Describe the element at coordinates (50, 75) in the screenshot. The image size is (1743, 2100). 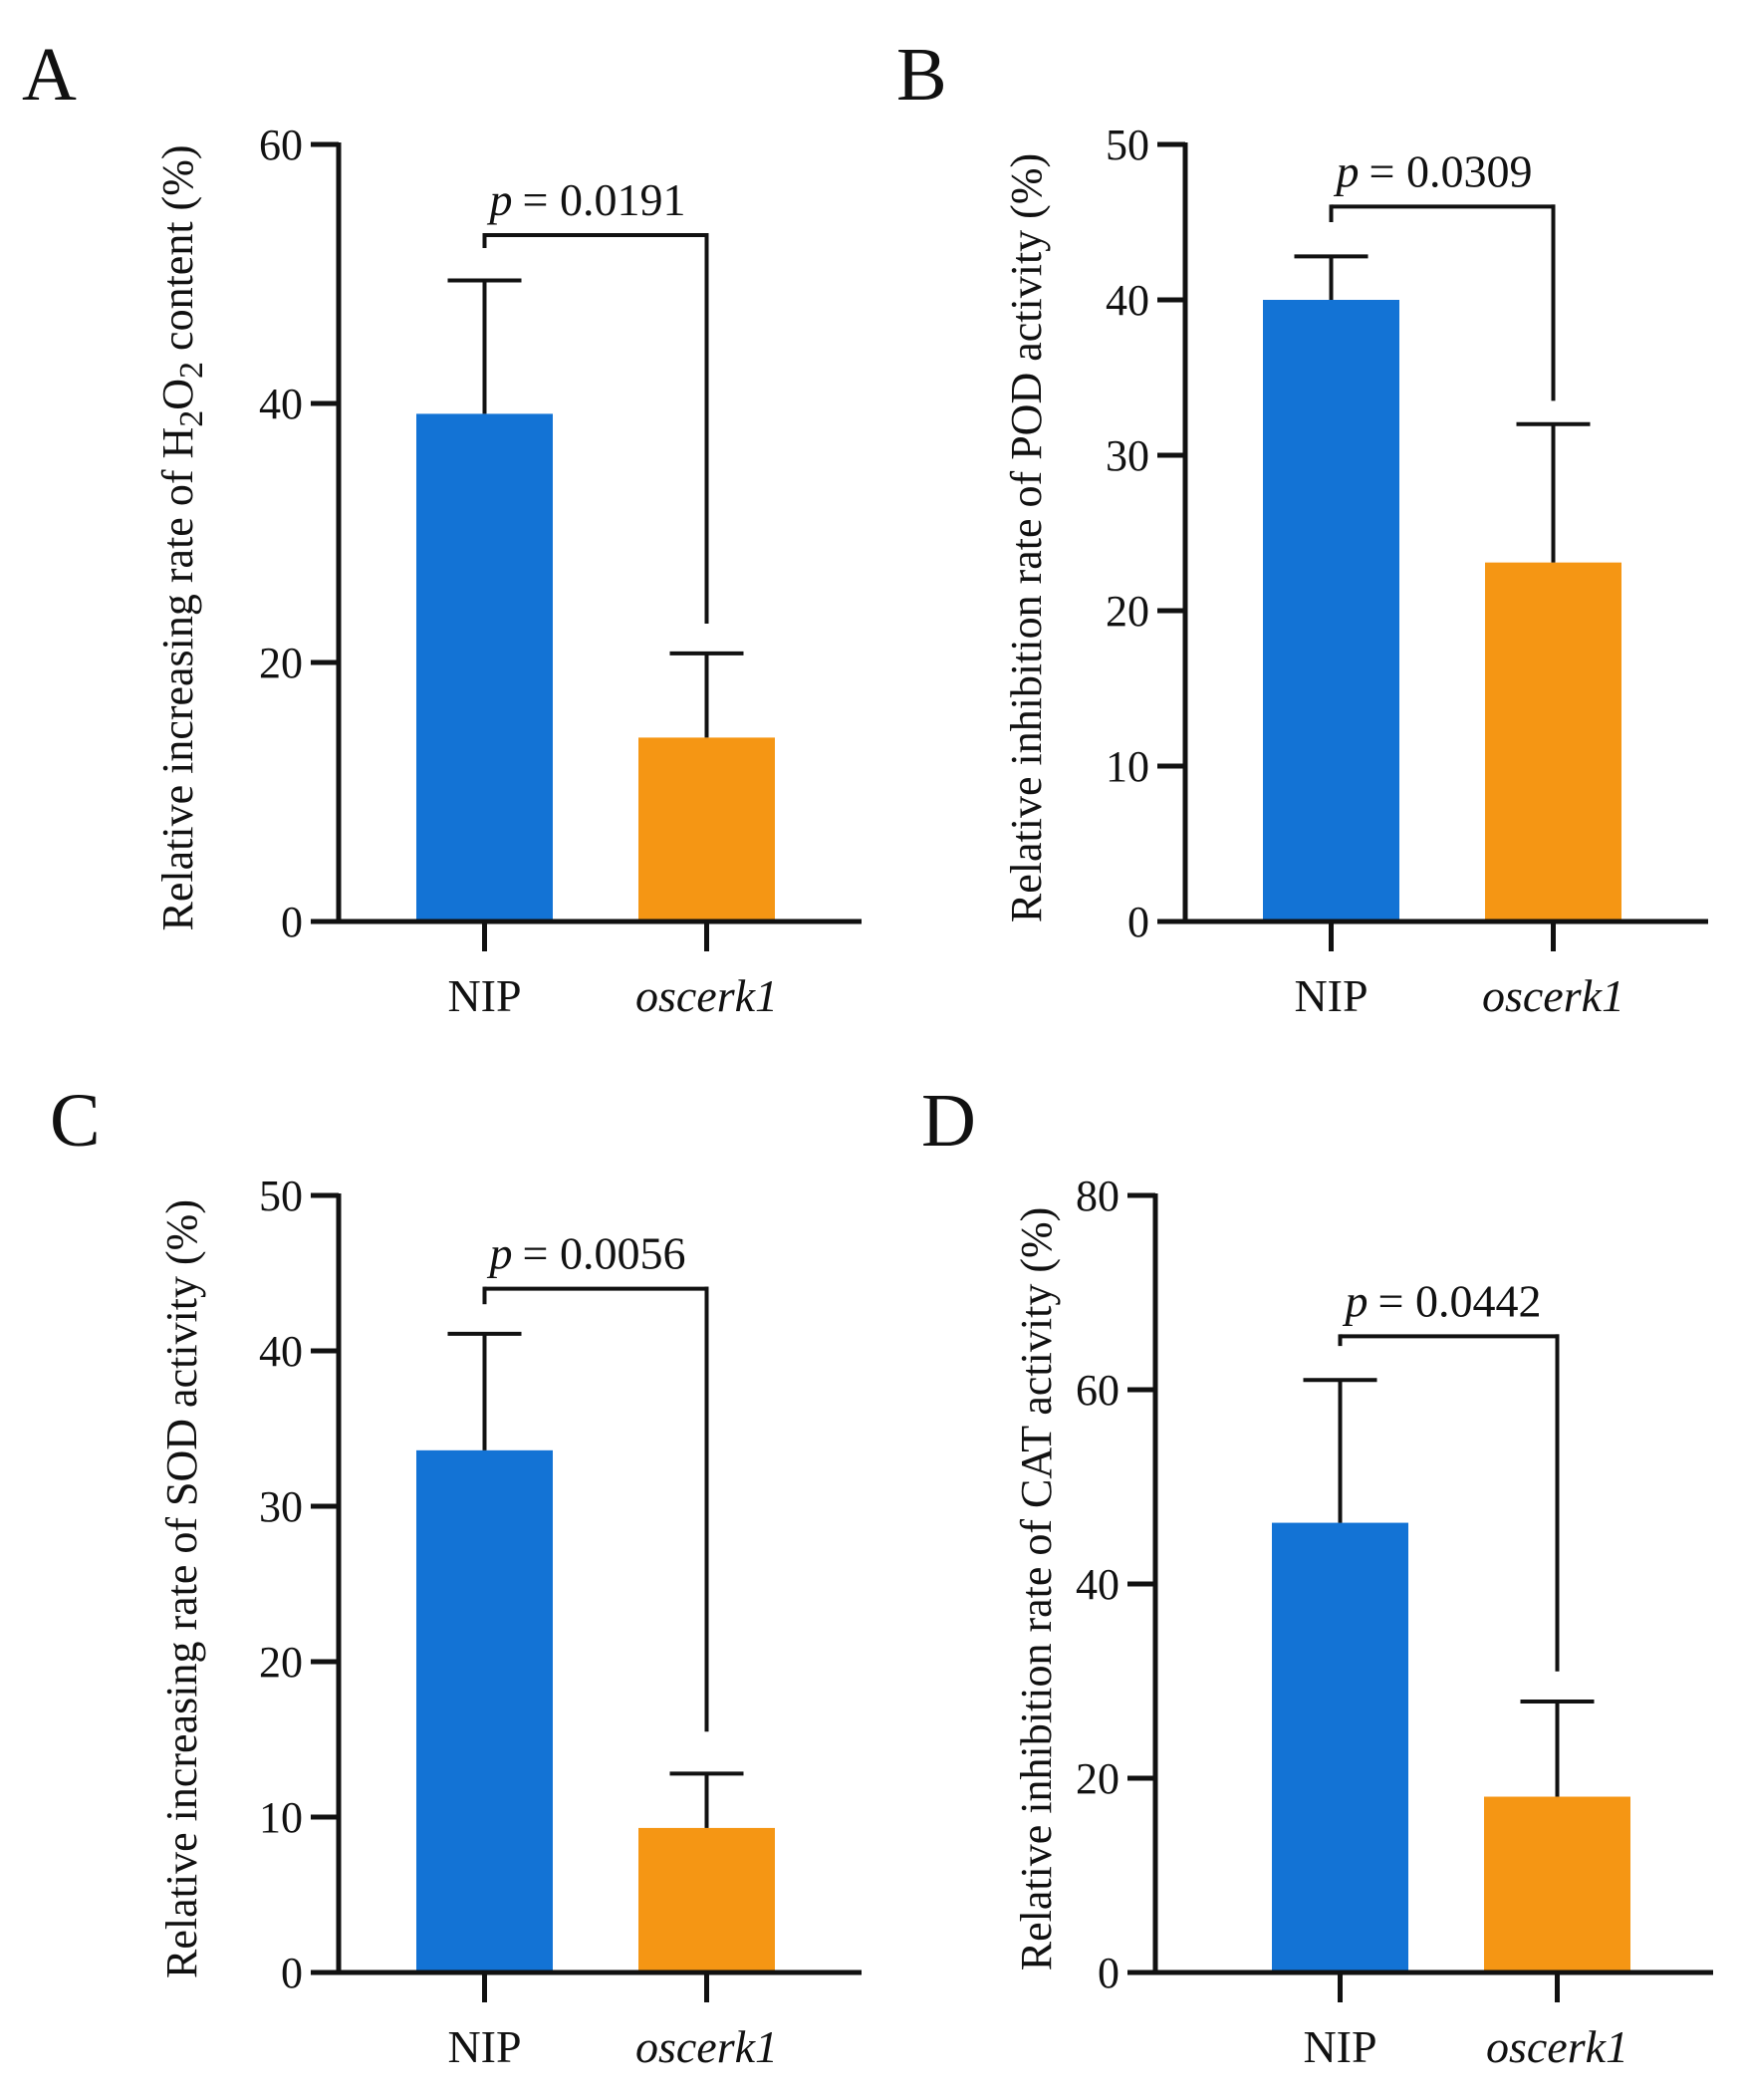
I see `panel-letter: A` at that location.